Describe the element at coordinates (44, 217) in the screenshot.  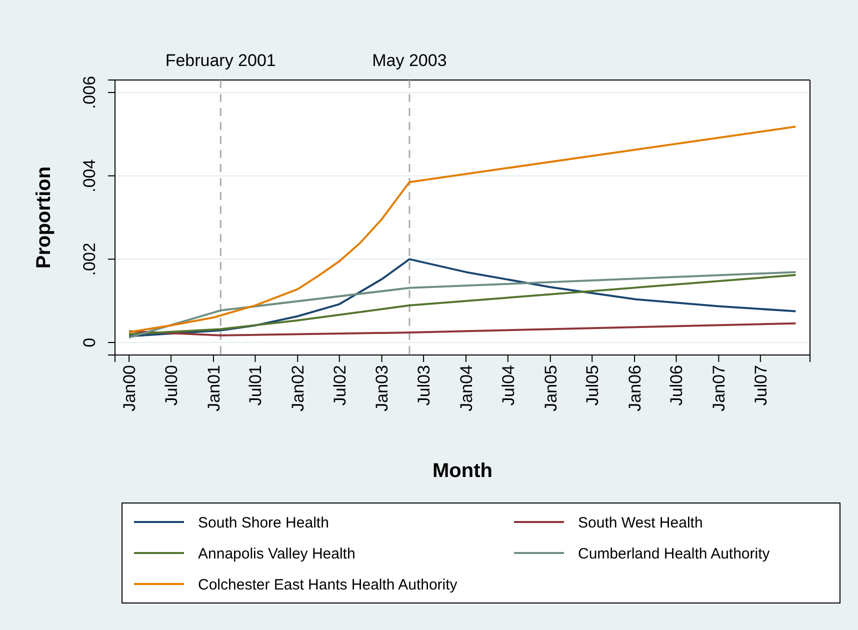
I see `y-axis-title: Proportion` at that location.